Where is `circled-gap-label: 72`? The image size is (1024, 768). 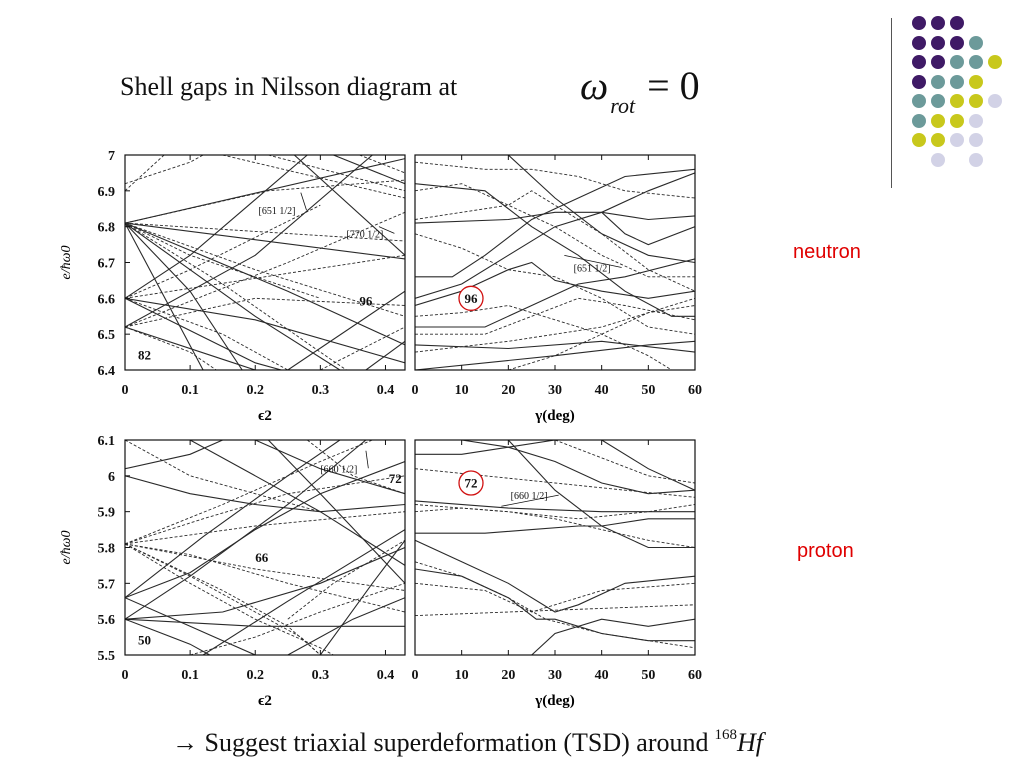
circled-gap-label: 72 is located at coordinates (471, 483).